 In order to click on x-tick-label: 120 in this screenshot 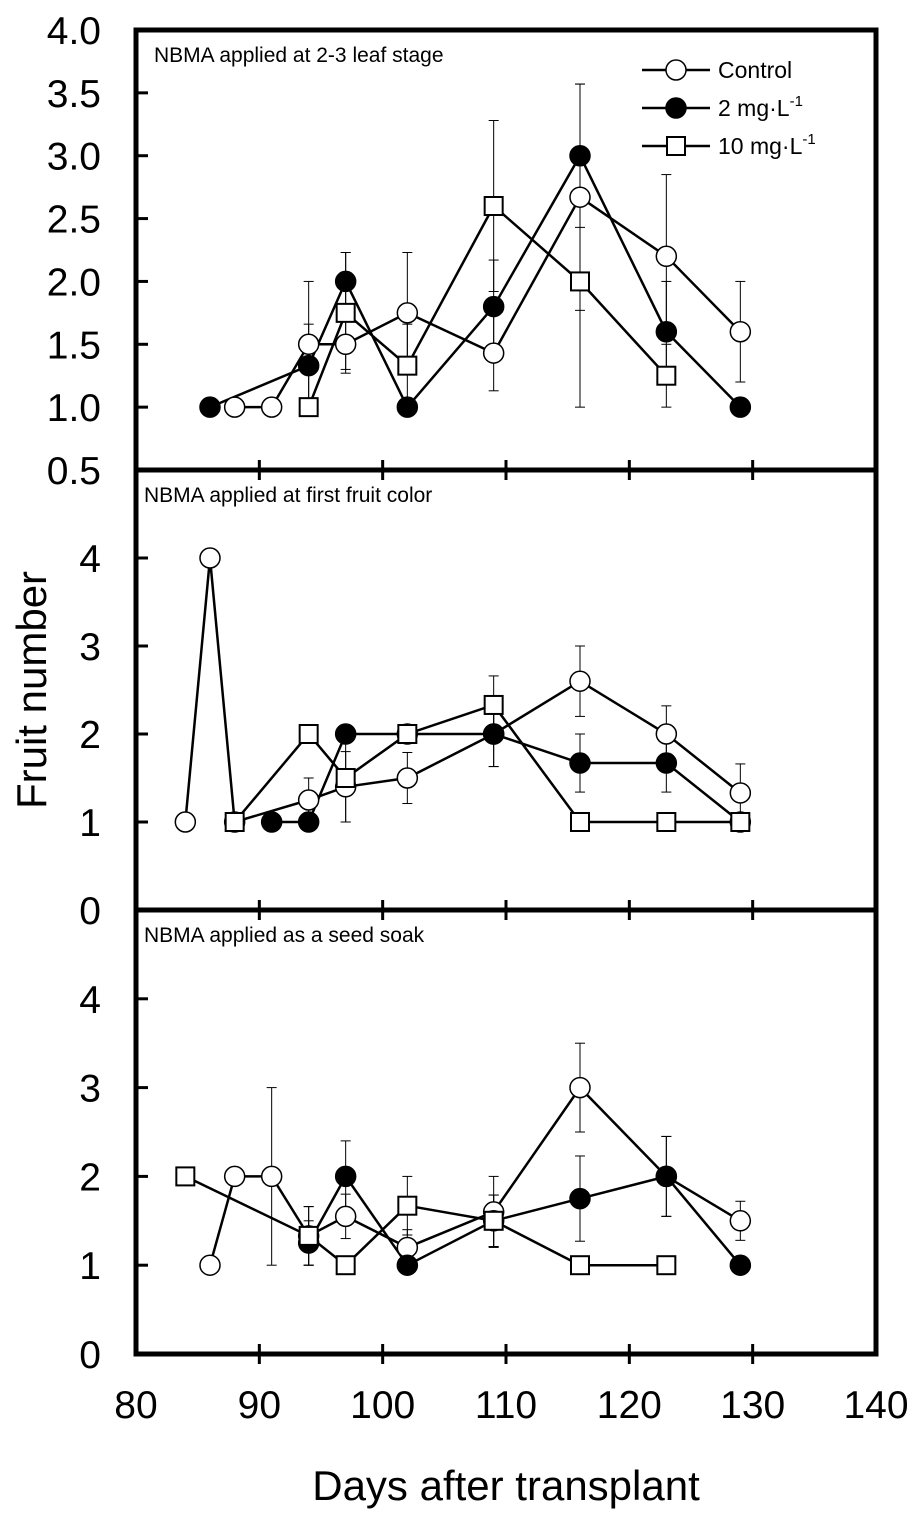, I will do `click(629, 1405)`.